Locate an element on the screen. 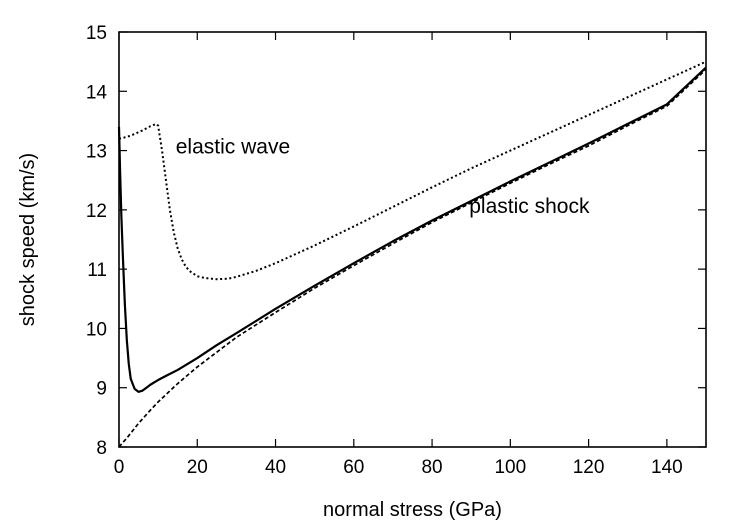  x-tick-label: 140 is located at coordinates (667, 467).